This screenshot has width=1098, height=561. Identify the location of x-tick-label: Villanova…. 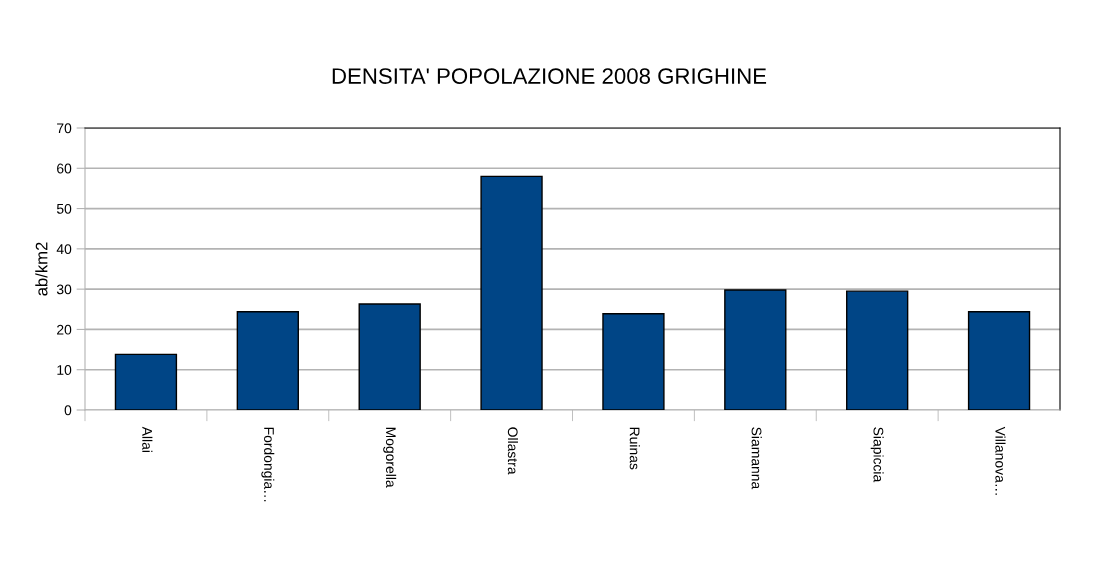
(1000, 460).